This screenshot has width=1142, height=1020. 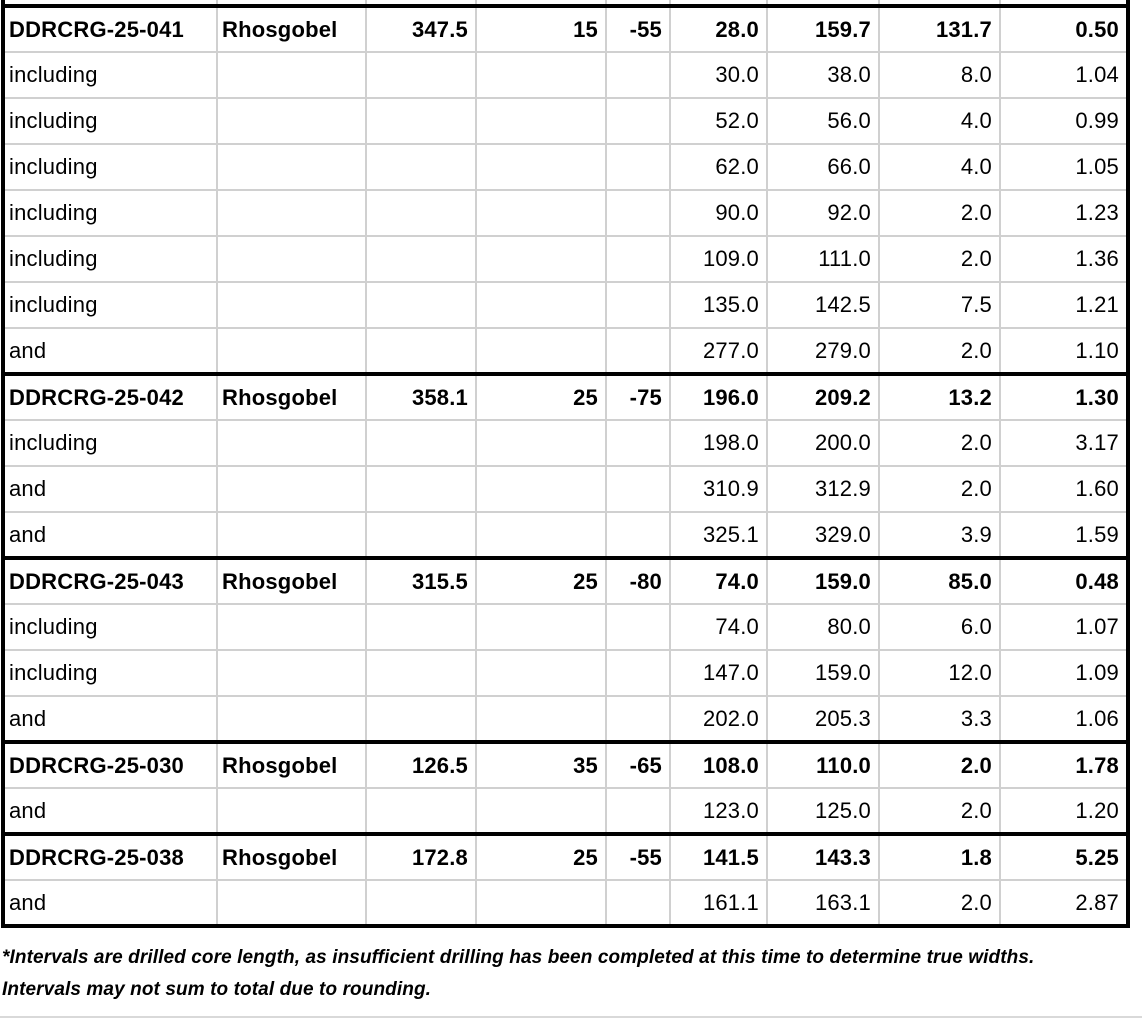 I want to click on interval-row: including 30.0 38.0 8.0 1.04, so click(x=565, y=75).